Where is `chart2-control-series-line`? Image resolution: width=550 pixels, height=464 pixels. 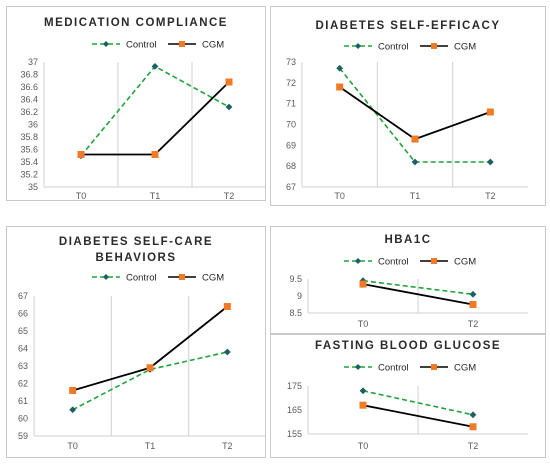 chart2-control-series-line is located at coordinates (150, 381).